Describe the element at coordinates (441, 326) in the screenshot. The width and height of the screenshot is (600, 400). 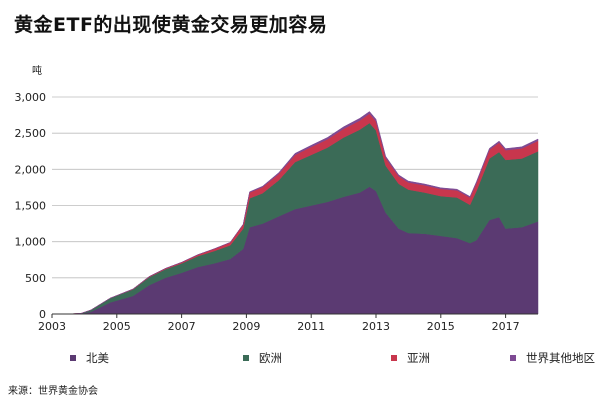
I see `x-tick-label: 2015` at that location.